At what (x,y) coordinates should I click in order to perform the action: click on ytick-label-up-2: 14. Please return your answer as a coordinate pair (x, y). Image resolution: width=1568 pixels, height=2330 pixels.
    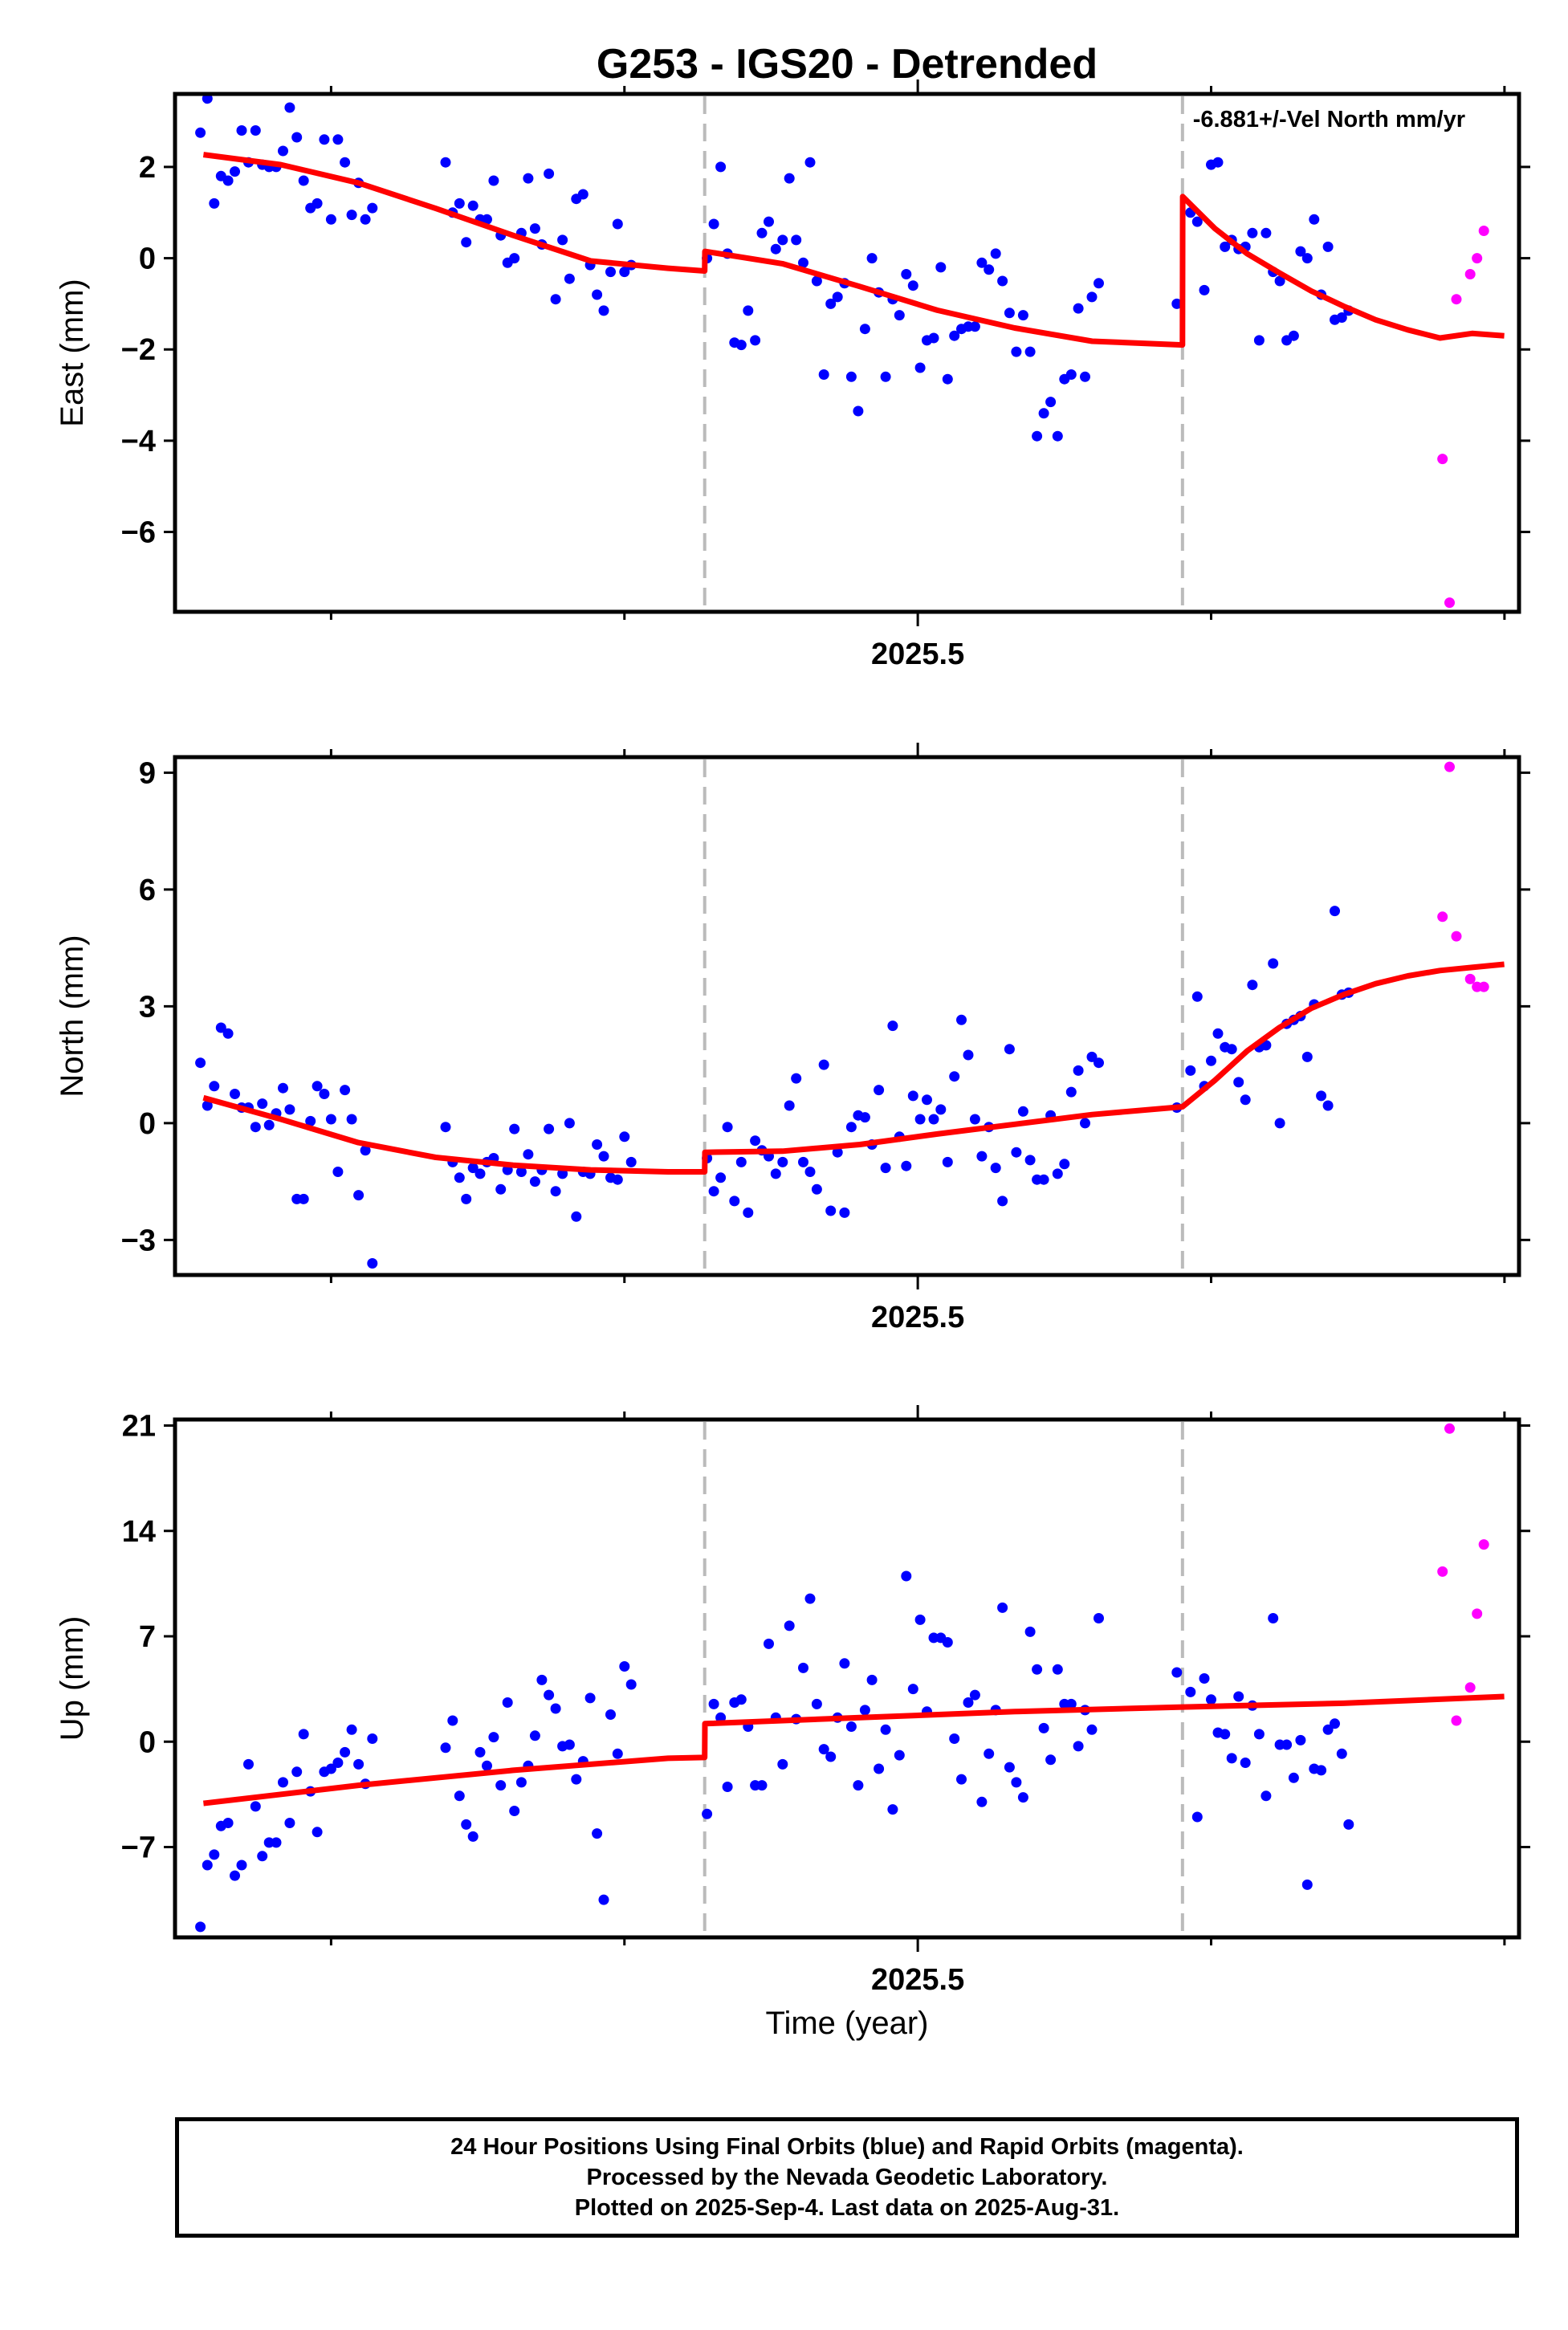
    Looking at the image, I should click on (139, 1532).